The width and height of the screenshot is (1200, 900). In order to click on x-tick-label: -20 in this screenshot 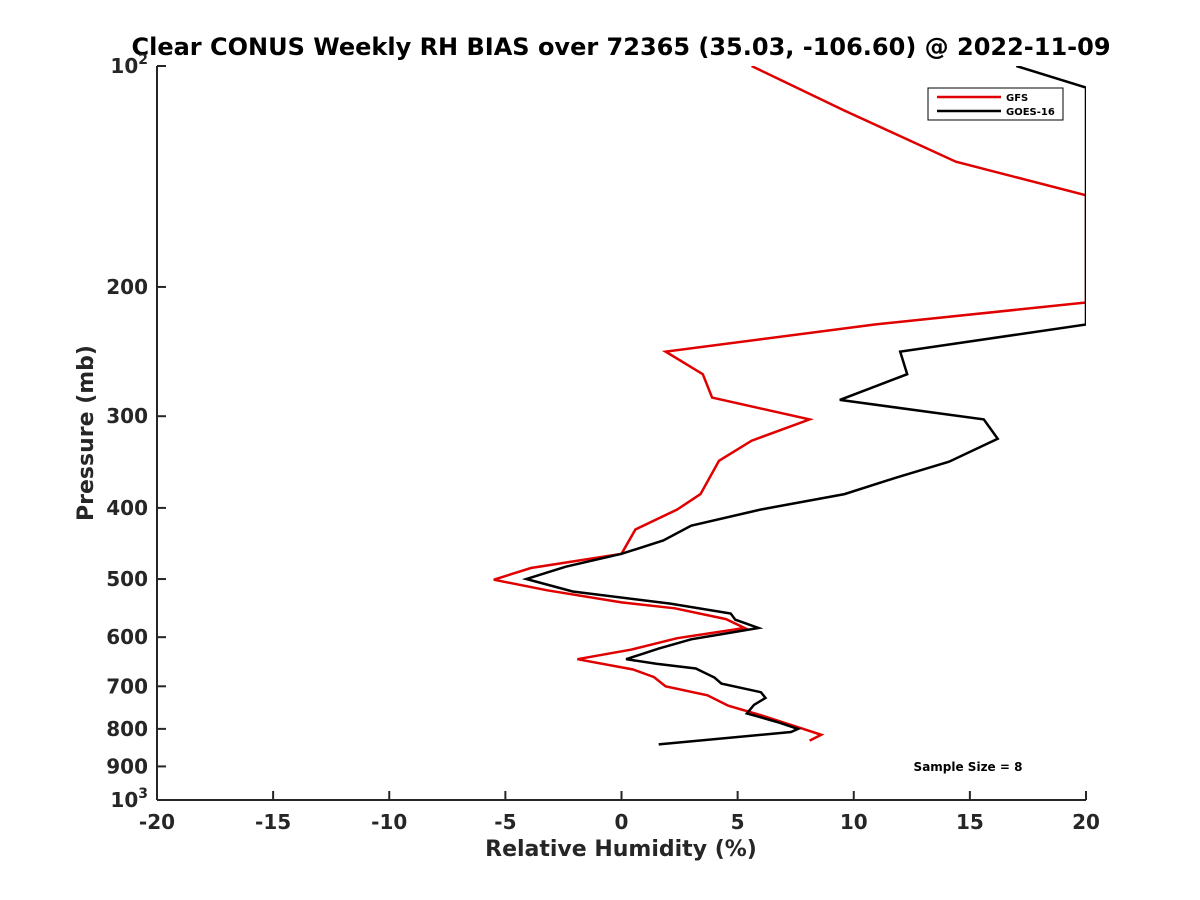, I will do `click(157, 822)`.